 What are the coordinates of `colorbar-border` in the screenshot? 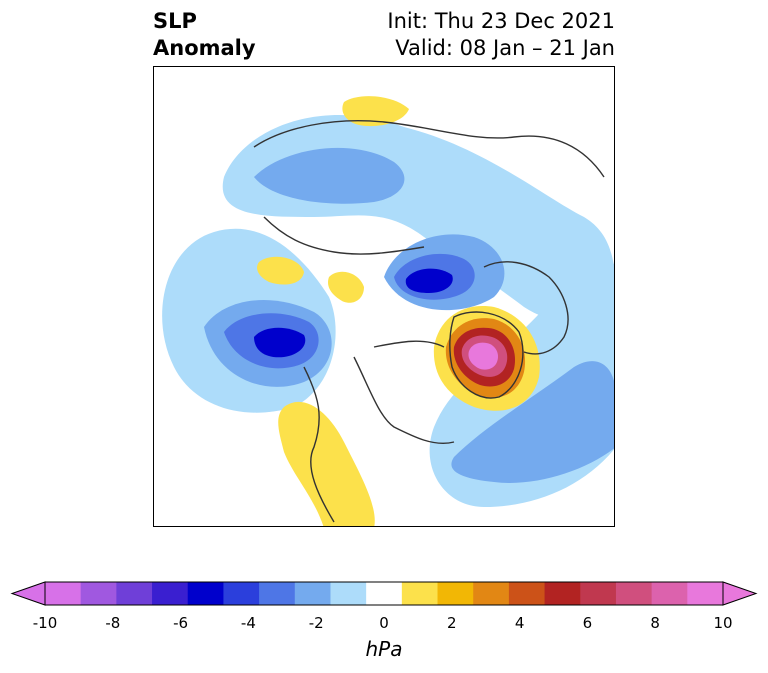 It's located at (384, 593).